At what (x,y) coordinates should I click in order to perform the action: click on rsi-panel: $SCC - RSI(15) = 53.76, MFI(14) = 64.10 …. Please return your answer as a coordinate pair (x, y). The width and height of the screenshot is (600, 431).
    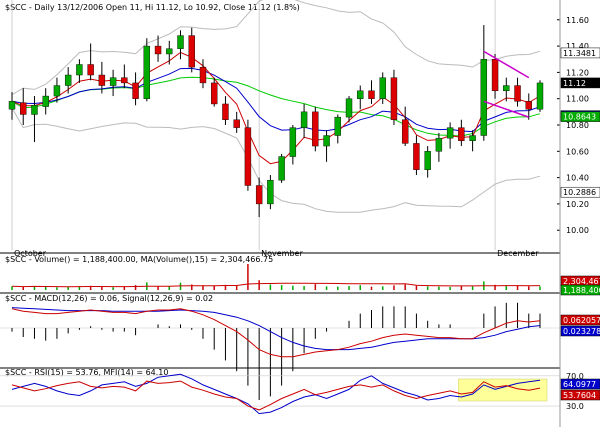
    Looking at the image, I should click on (300, 391).